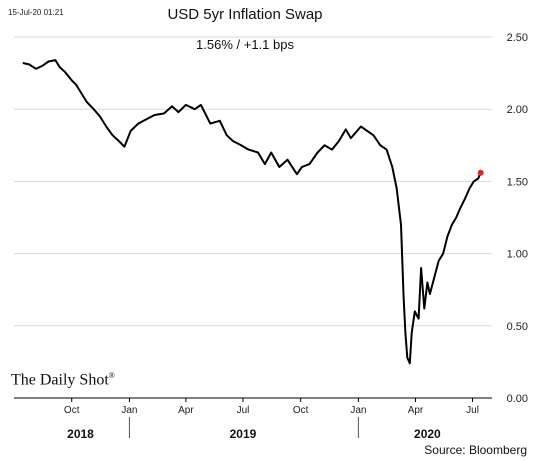  What do you see at coordinates (245, 14) in the screenshot?
I see `chart-title: USD 5yr Inflation Swap` at bounding box center [245, 14].